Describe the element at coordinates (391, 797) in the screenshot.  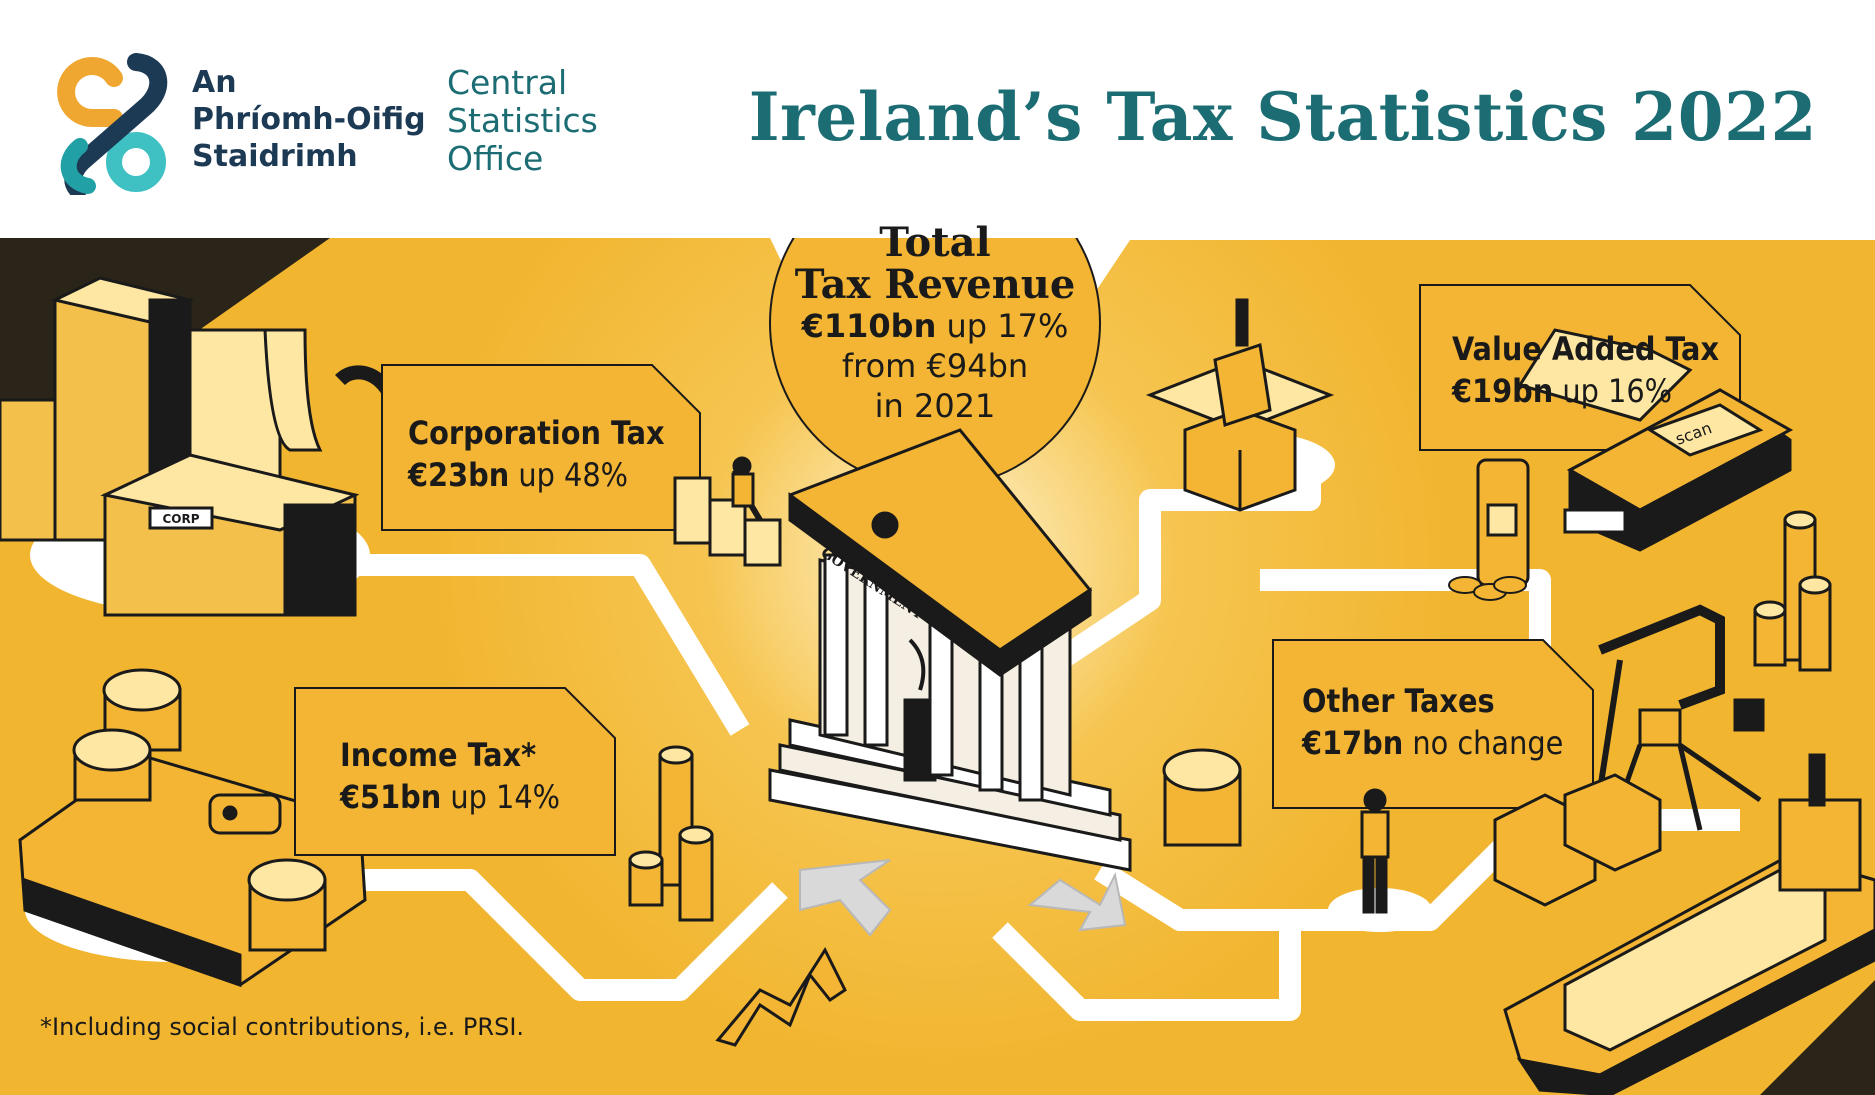
I see `income-tax-amount: €51bn` at that location.